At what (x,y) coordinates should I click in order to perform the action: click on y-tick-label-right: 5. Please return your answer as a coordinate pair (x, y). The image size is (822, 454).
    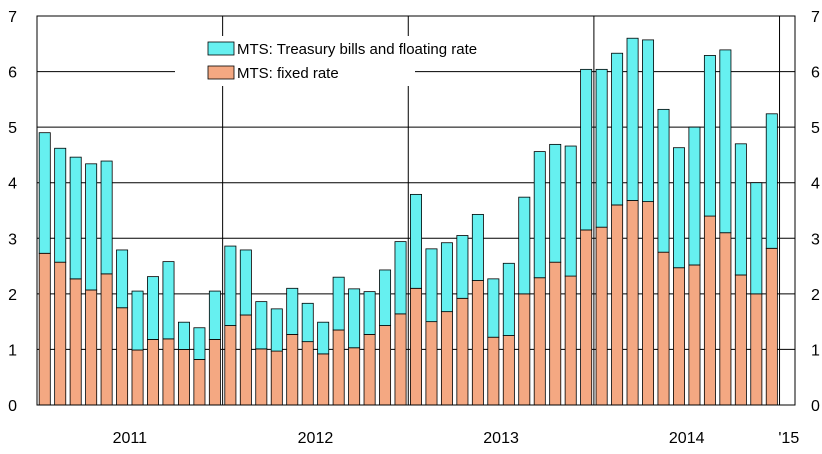
    Looking at the image, I should click on (815, 128).